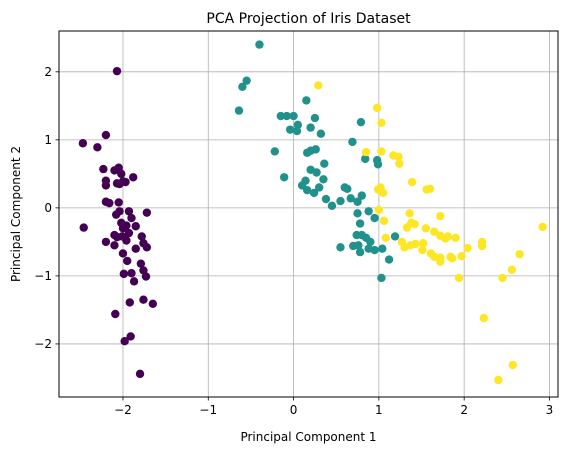 This screenshot has height=455, width=565. I want to click on chart-title: PCA Projection of Iris Dataset, so click(308, 19).